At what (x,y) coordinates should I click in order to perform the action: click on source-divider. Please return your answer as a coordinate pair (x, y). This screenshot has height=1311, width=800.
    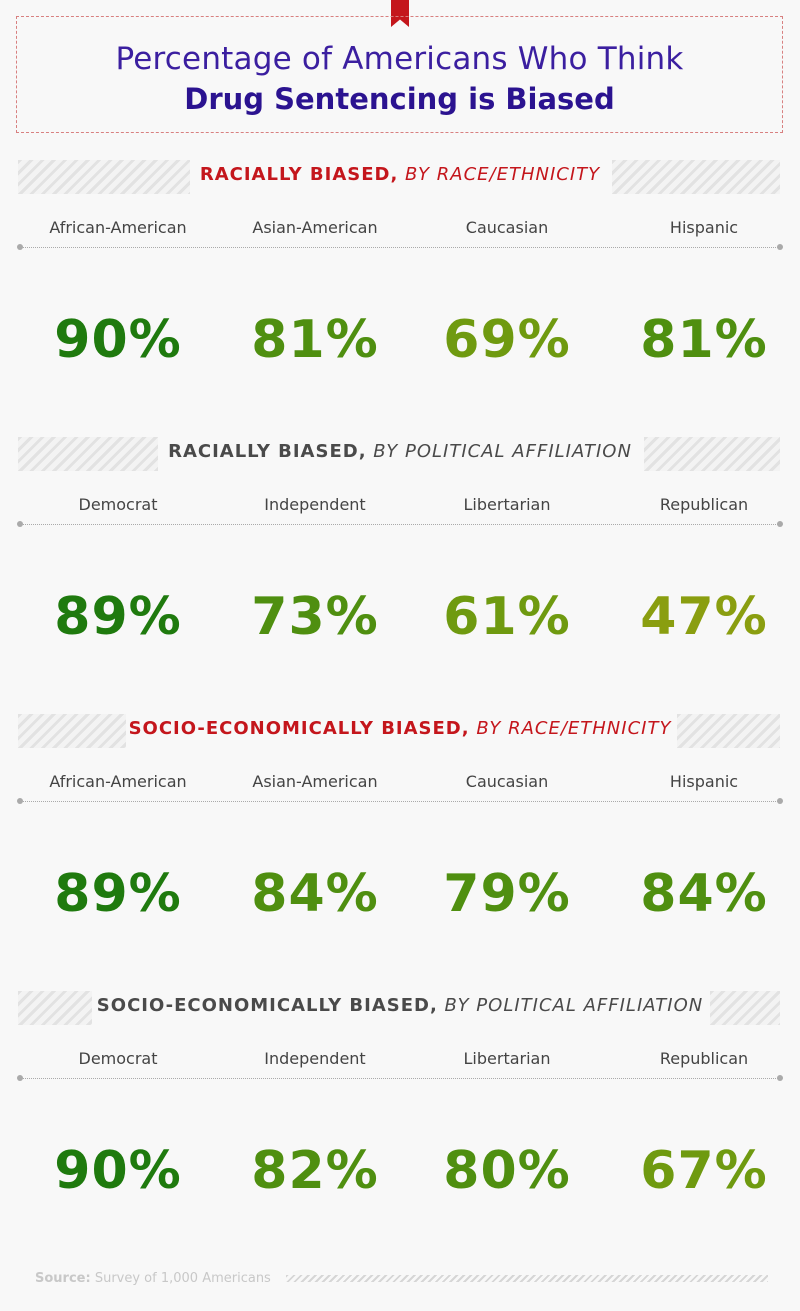
    Looking at the image, I should click on (527, 1278).